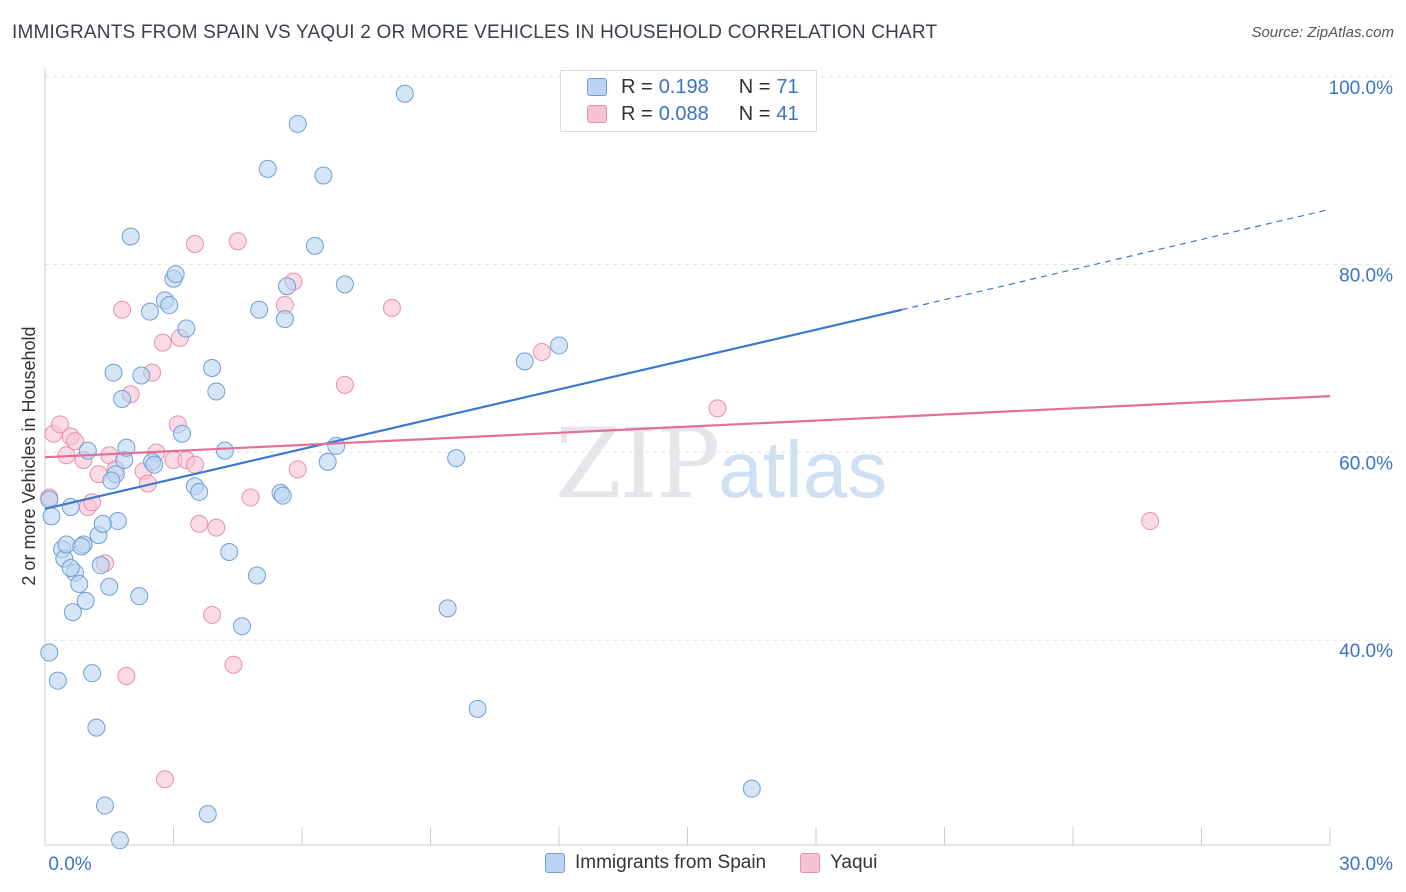  What do you see at coordinates (671, 862) in the screenshot?
I see `legend-label-spain: Immigrants from Spain` at bounding box center [671, 862].